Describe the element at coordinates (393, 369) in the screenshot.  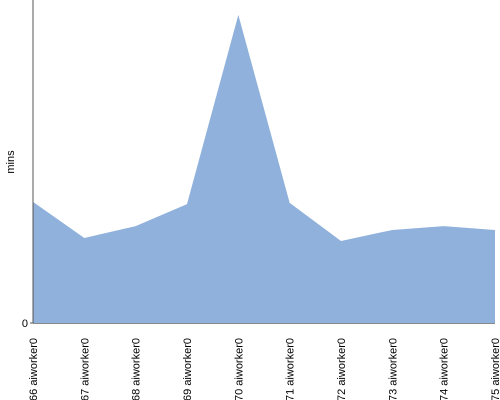
I see `x-tick-label: #73 aiworker0` at that location.